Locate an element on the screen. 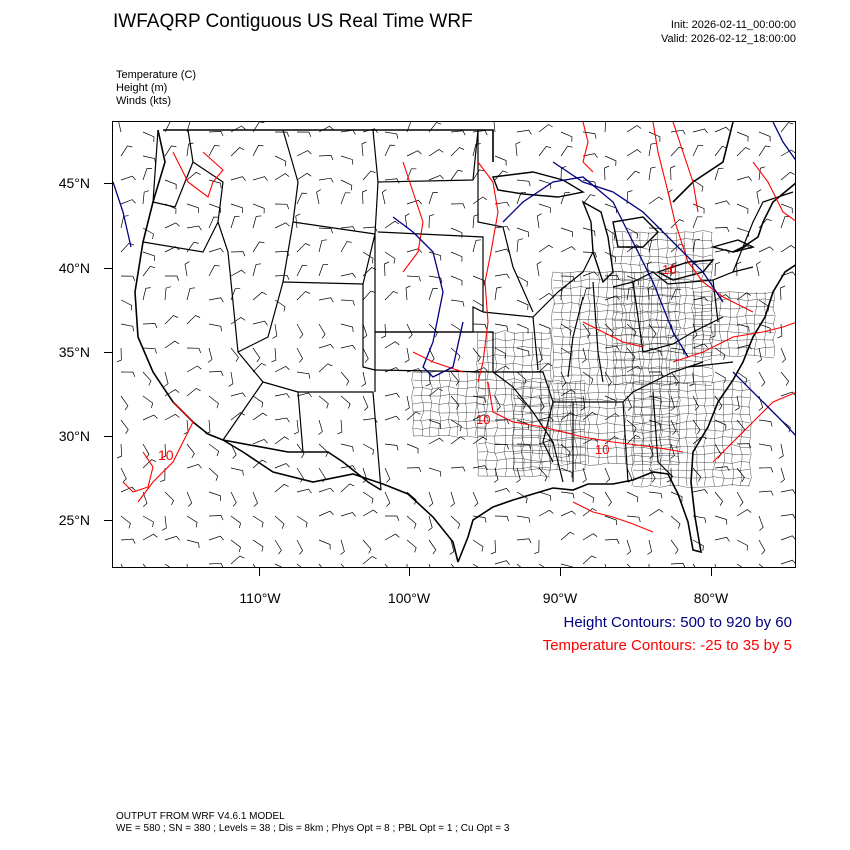  field-temperature-label: Temperature (C) is located at coordinates (156, 75).